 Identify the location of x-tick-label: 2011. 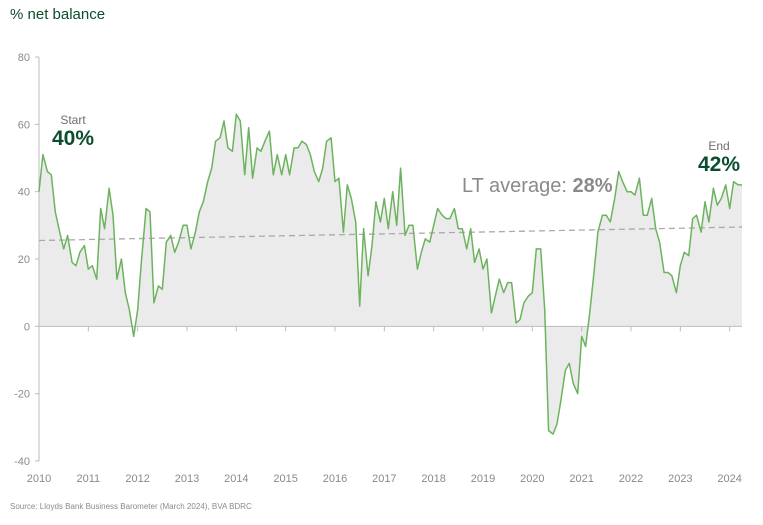
(89, 479).